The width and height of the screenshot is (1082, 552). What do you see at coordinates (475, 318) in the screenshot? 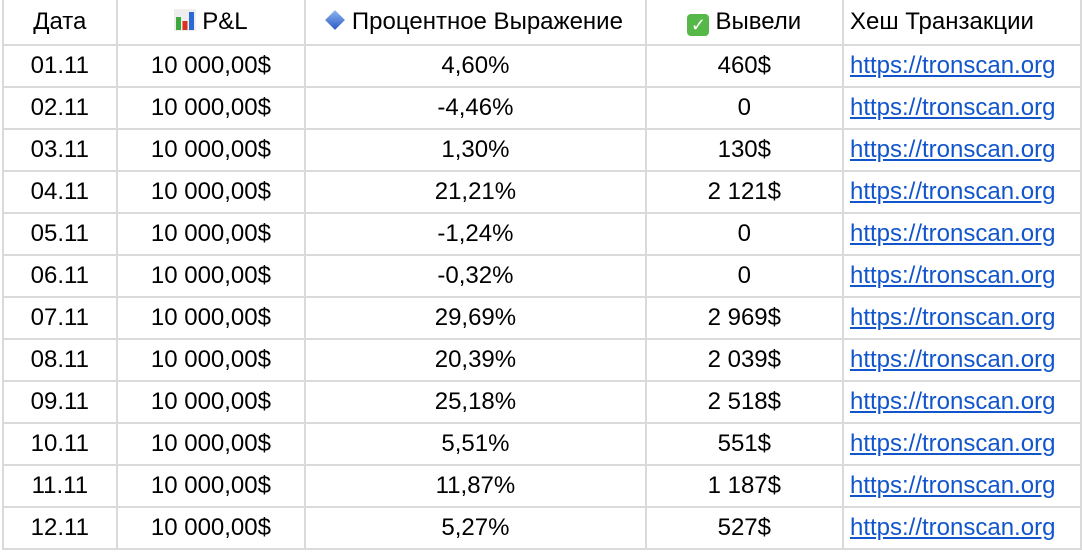
I see `percent-cell: 29,69%` at bounding box center [475, 318].